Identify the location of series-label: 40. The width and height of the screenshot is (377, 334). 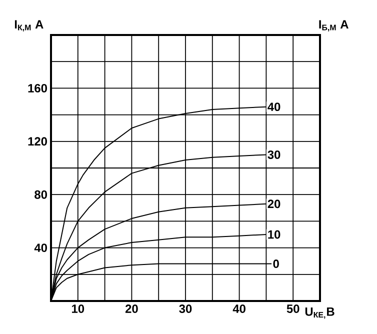
(274, 107).